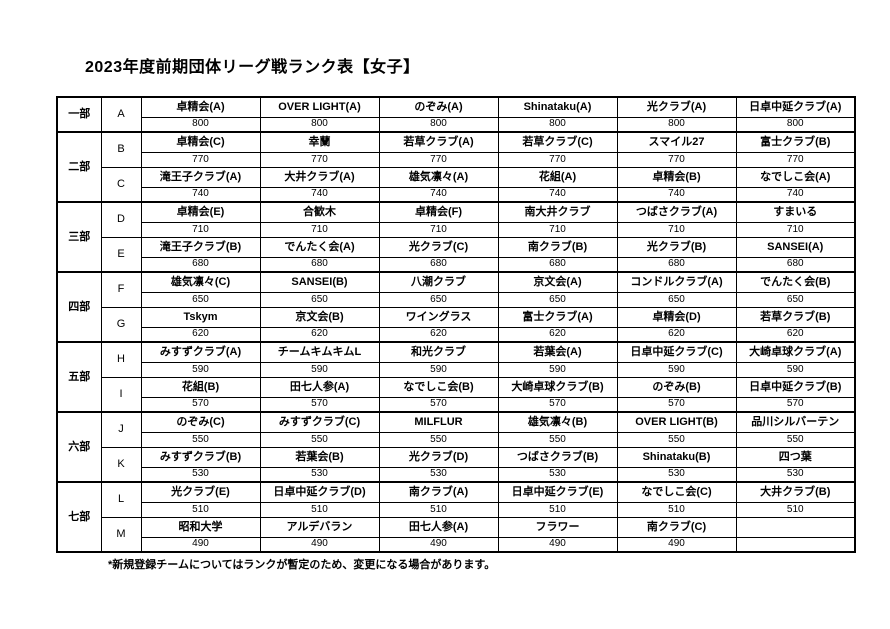  What do you see at coordinates (200, 527) in the screenshot?
I see `team-name-cell: 昭和大学` at bounding box center [200, 527].